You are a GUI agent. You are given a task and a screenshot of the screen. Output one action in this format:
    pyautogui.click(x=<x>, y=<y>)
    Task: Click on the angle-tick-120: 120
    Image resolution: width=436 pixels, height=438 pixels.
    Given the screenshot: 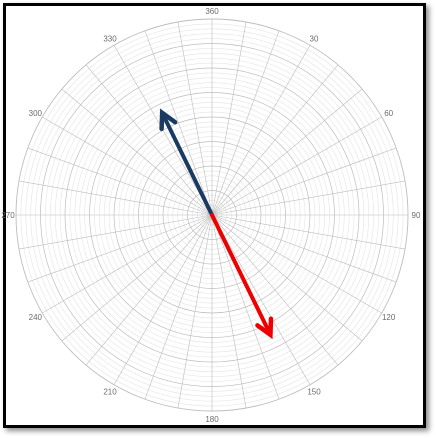 What is the action you would take?
    pyautogui.click(x=389, y=317)
    